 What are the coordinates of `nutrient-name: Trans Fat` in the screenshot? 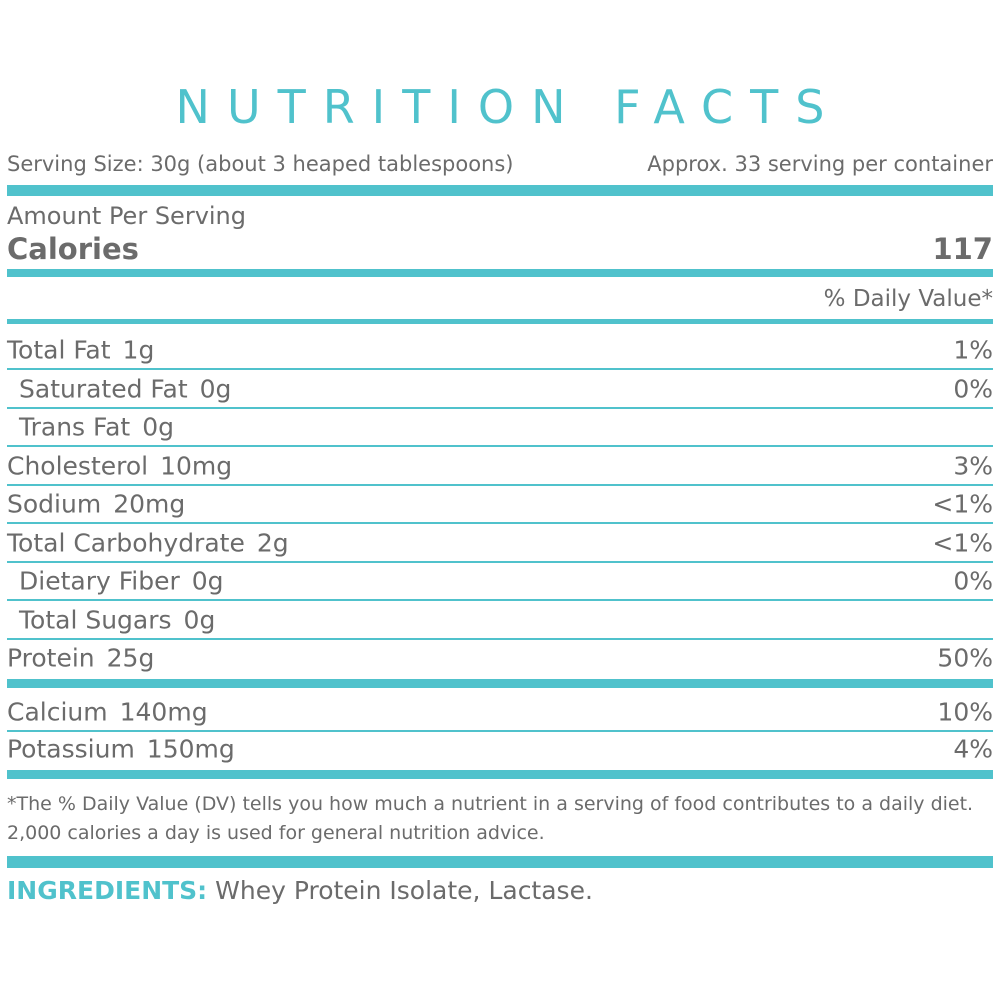 It's located at (75, 427).